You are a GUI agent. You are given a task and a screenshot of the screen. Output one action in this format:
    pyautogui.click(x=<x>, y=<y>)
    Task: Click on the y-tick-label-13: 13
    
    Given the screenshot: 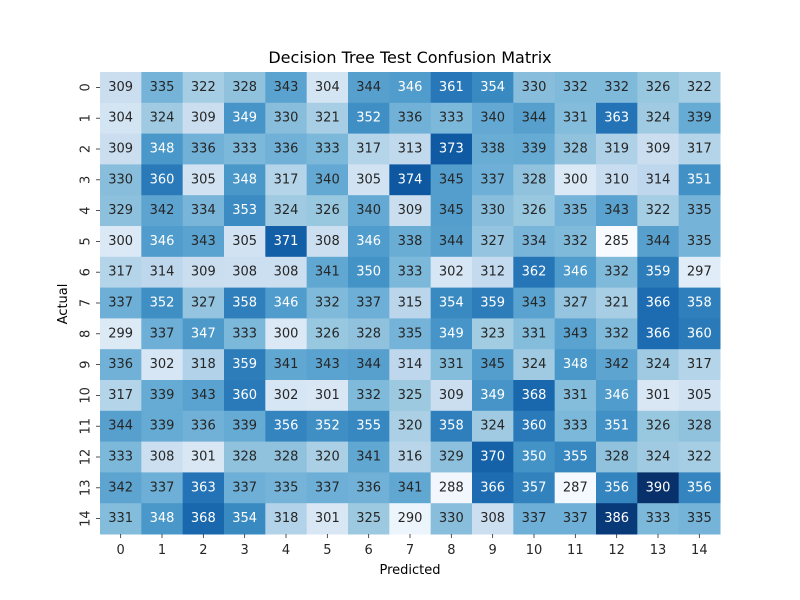 What is the action you would take?
    pyautogui.click(x=86, y=488)
    